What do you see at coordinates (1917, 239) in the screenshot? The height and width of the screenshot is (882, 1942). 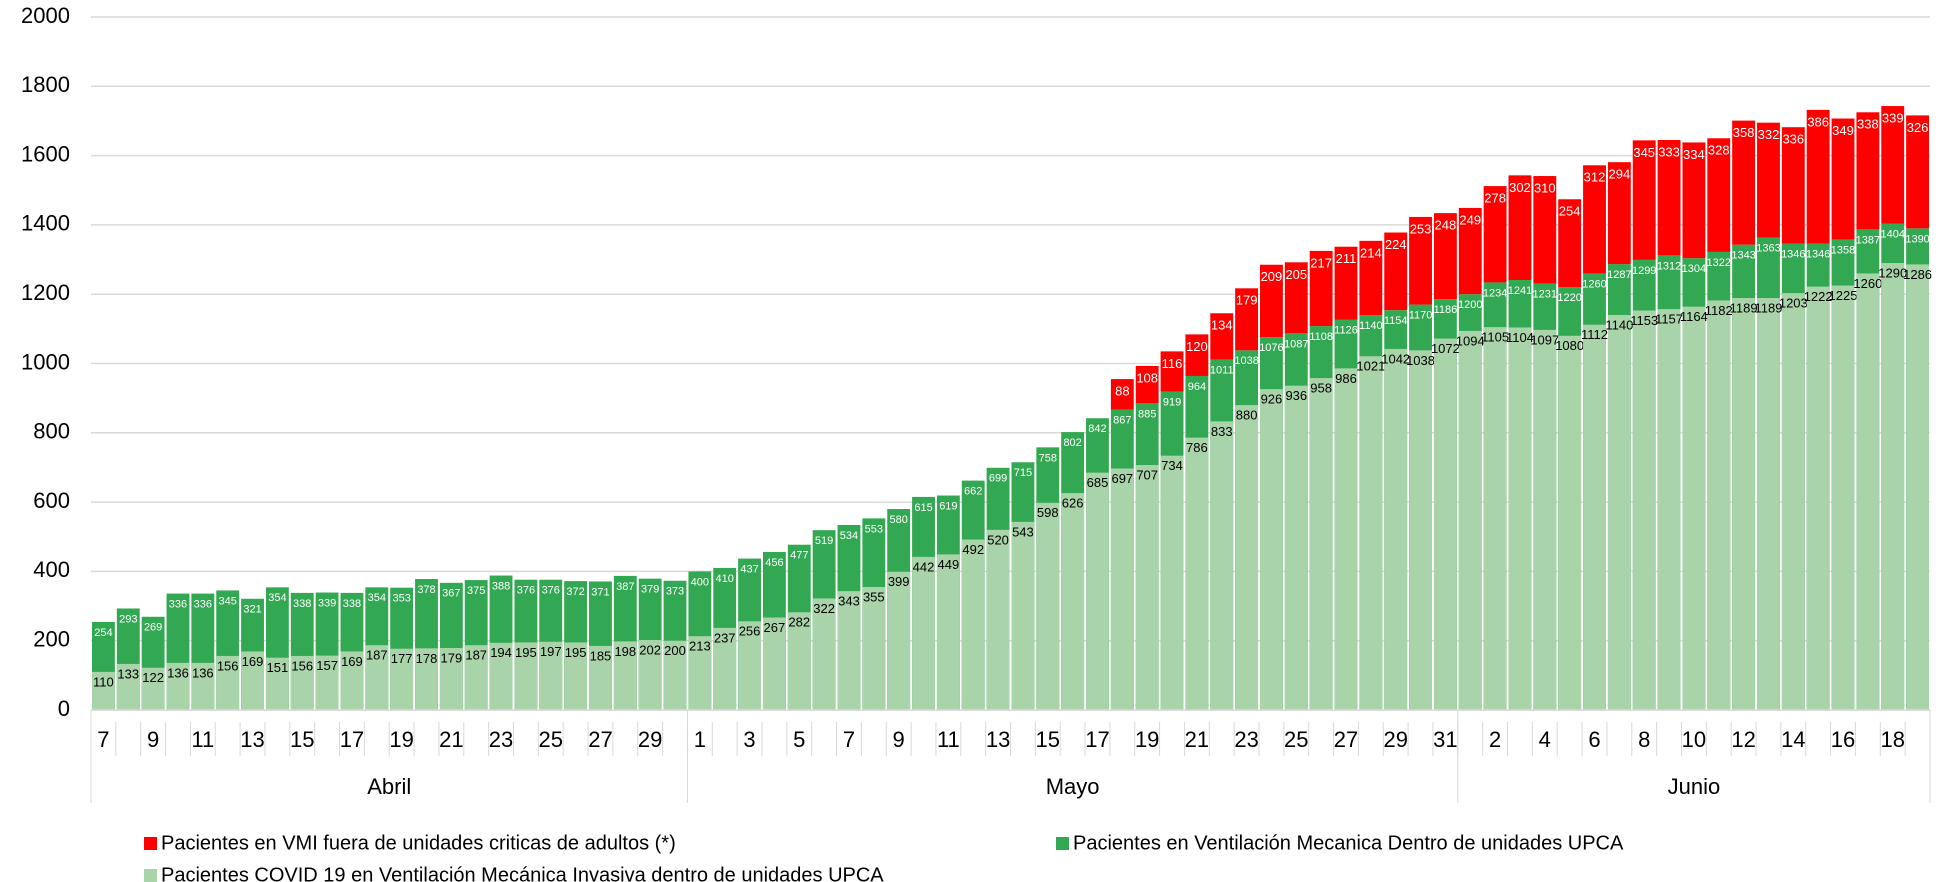 I see `data-label: 1390` at bounding box center [1917, 239].